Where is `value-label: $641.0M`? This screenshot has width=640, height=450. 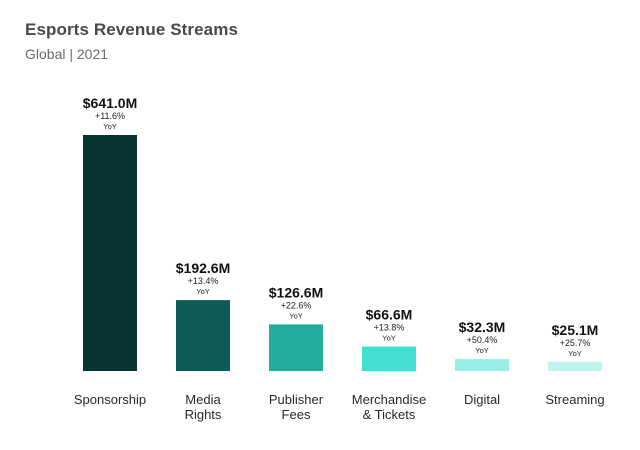
value-label: $641.0M is located at coordinates (110, 103).